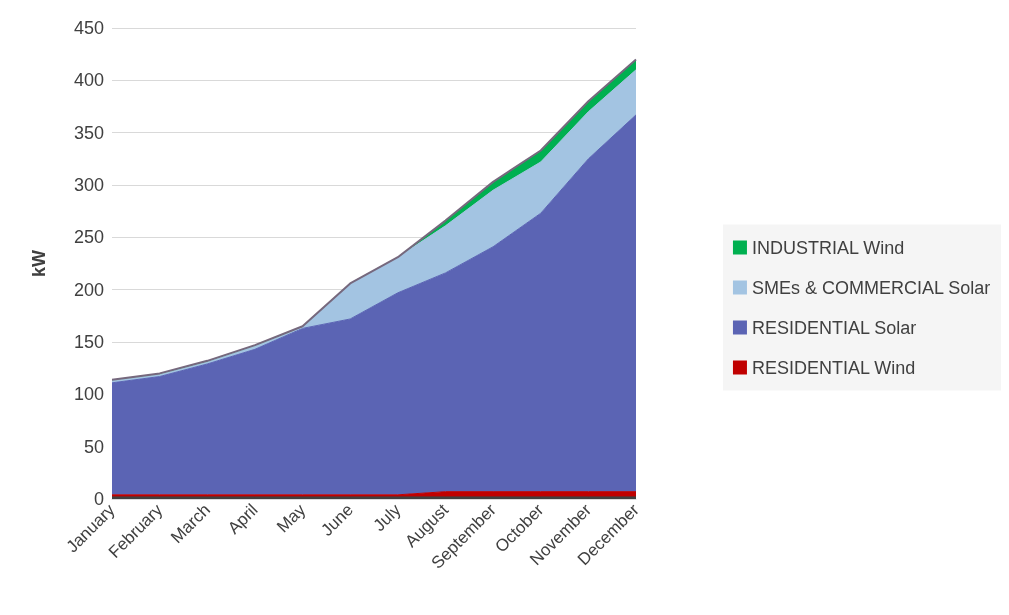  What do you see at coordinates (88, 185) in the screenshot?
I see `y-tick-label: 300` at bounding box center [88, 185].